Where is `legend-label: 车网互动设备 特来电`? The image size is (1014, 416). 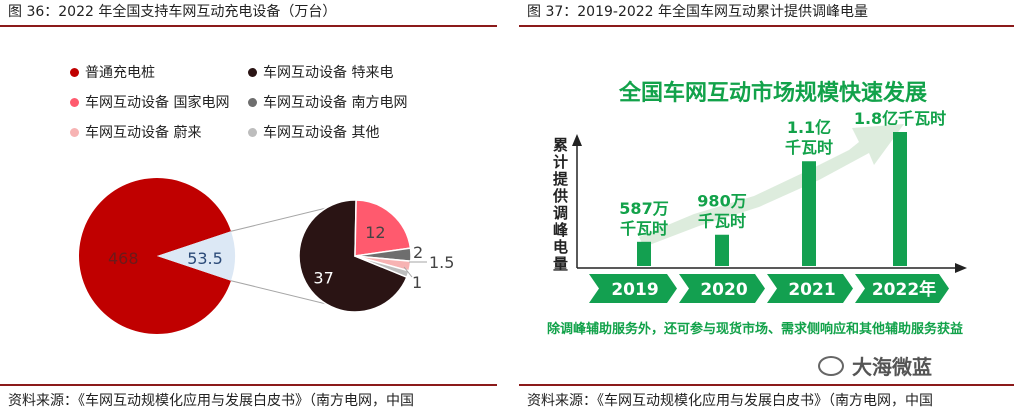 legend-label: 车网互动设备 特来电 is located at coordinates (328, 73).